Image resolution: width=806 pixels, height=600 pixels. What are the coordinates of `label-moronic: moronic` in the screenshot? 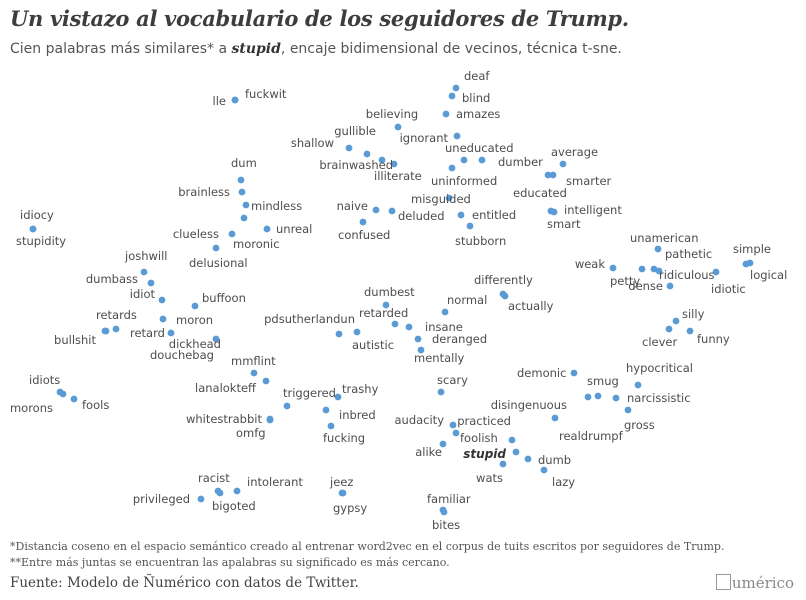 It's located at (256, 244).